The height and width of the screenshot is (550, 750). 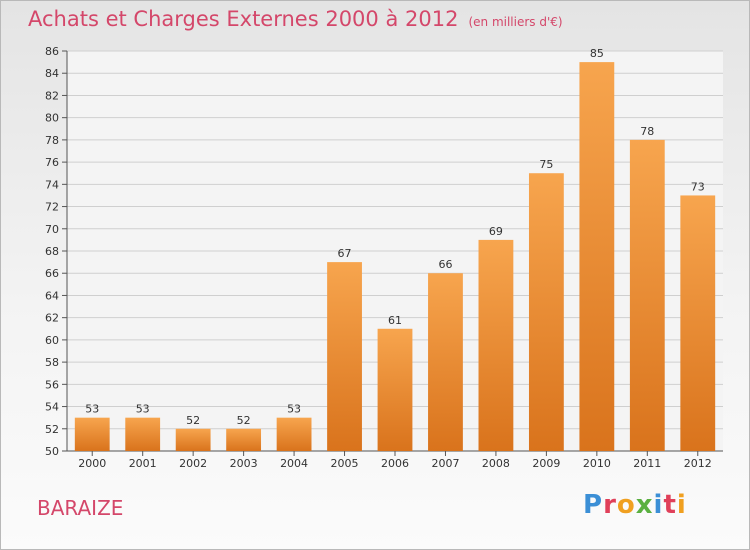 What do you see at coordinates (52, 184) in the screenshot?
I see `y-tick-label: 74` at bounding box center [52, 184].